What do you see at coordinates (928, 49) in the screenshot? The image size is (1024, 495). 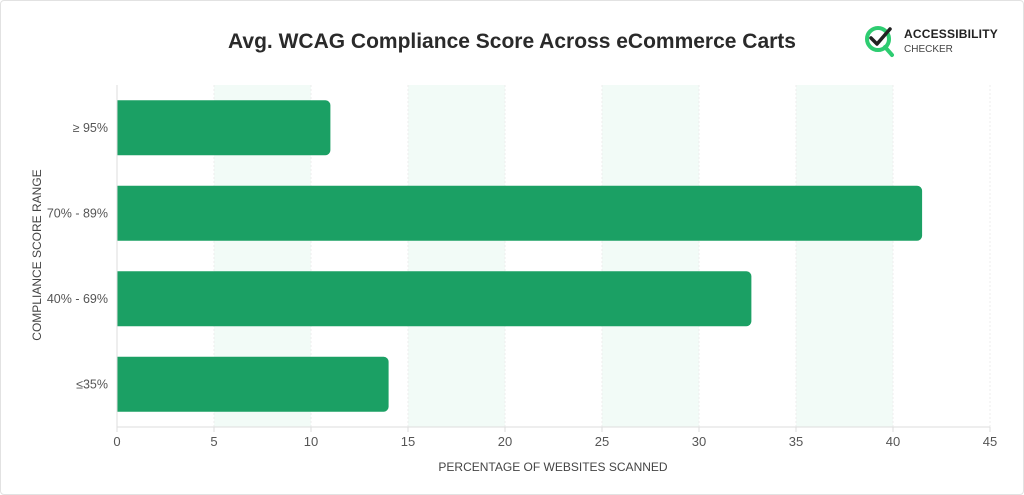 I see `logo-subtext: CHECKER` at bounding box center [928, 49].